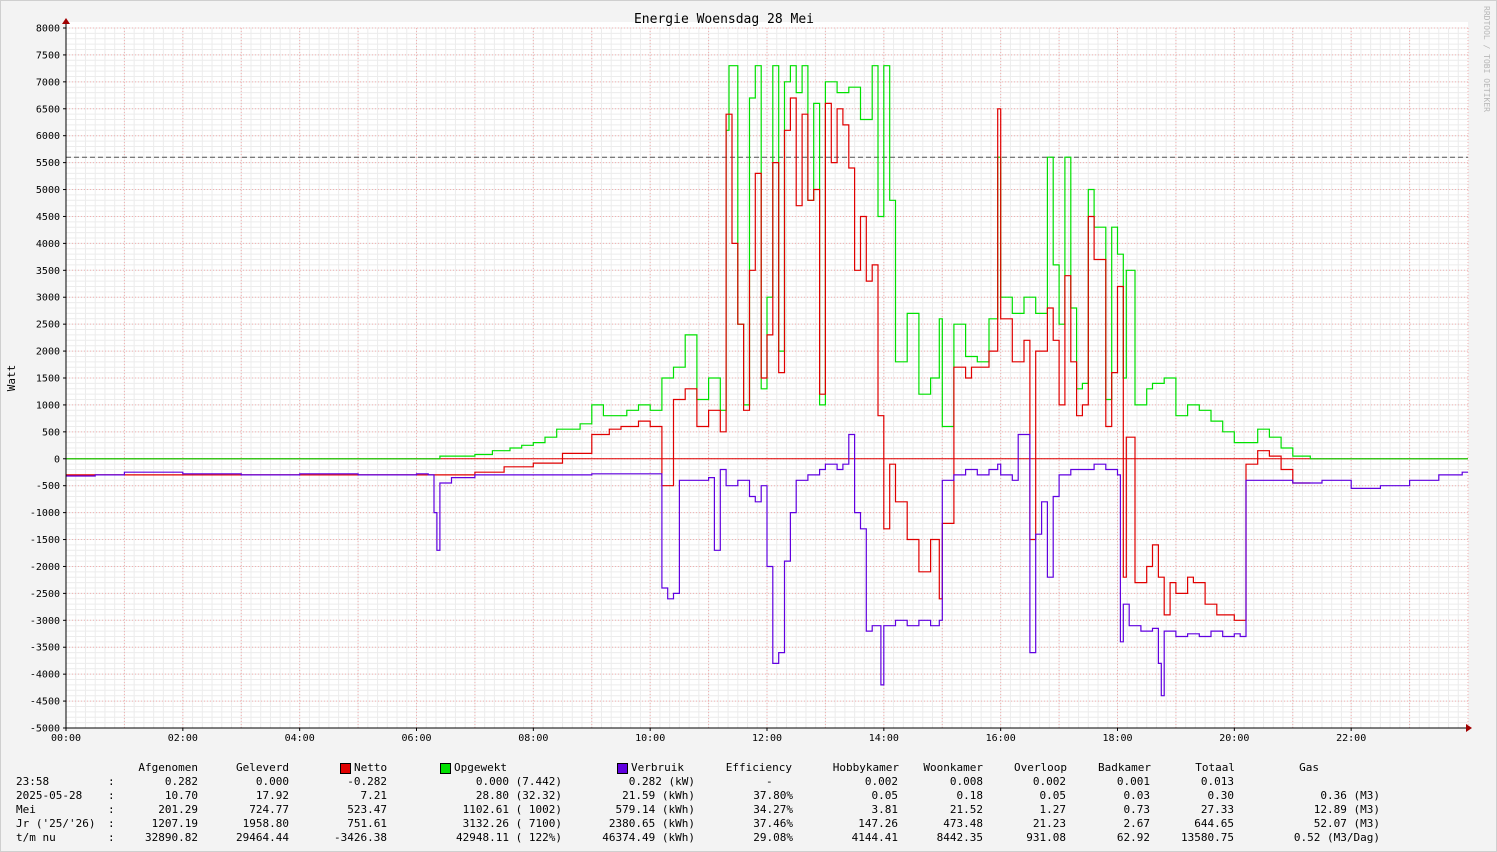 This screenshot has width=1497, height=852. I want to click on legend-cell: 931.08, so click(1046, 837).